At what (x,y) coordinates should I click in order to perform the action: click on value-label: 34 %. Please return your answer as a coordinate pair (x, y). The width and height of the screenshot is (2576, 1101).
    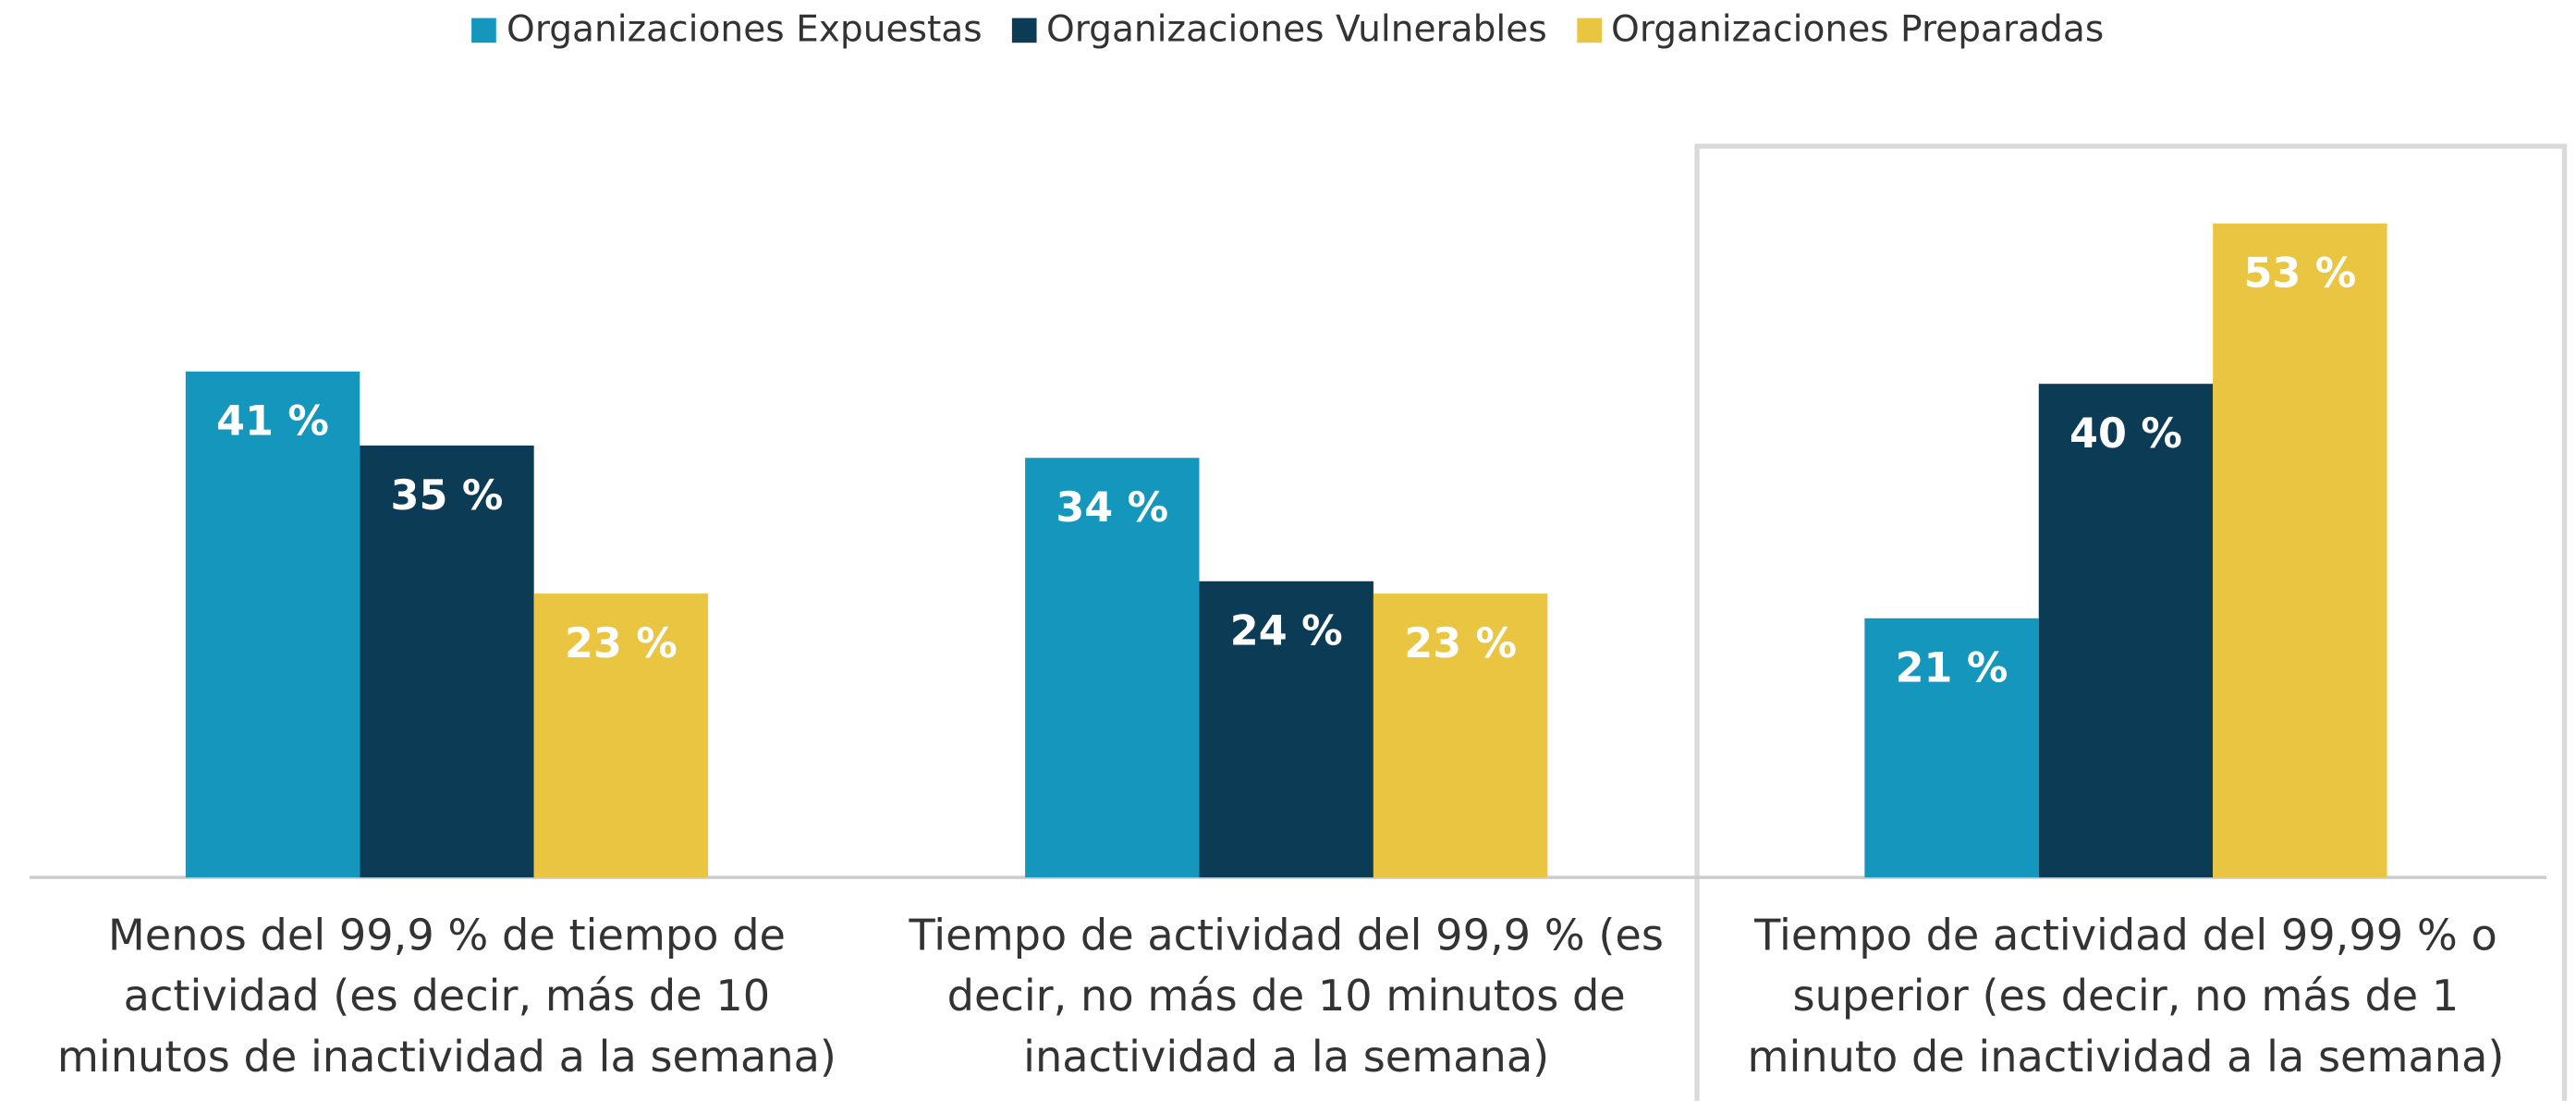
    Looking at the image, I should click on (1112, 508).